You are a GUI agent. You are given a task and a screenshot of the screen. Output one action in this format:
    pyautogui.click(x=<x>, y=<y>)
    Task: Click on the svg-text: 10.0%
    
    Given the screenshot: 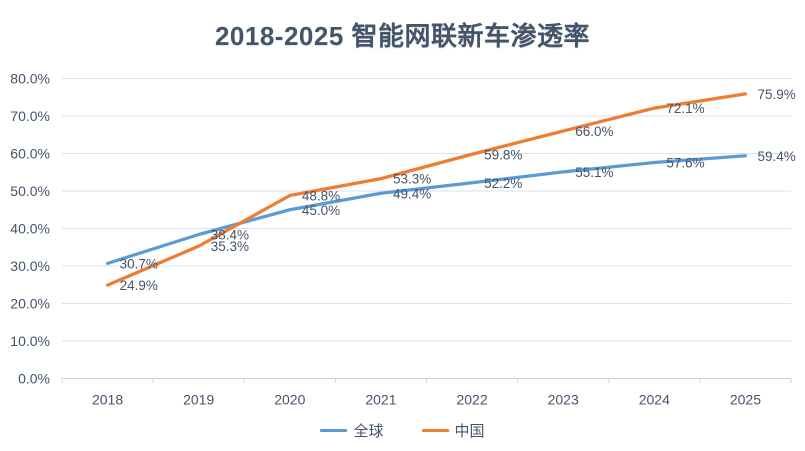 What is the action you would take?
    pyautogui.click(x=30, y=341)
    